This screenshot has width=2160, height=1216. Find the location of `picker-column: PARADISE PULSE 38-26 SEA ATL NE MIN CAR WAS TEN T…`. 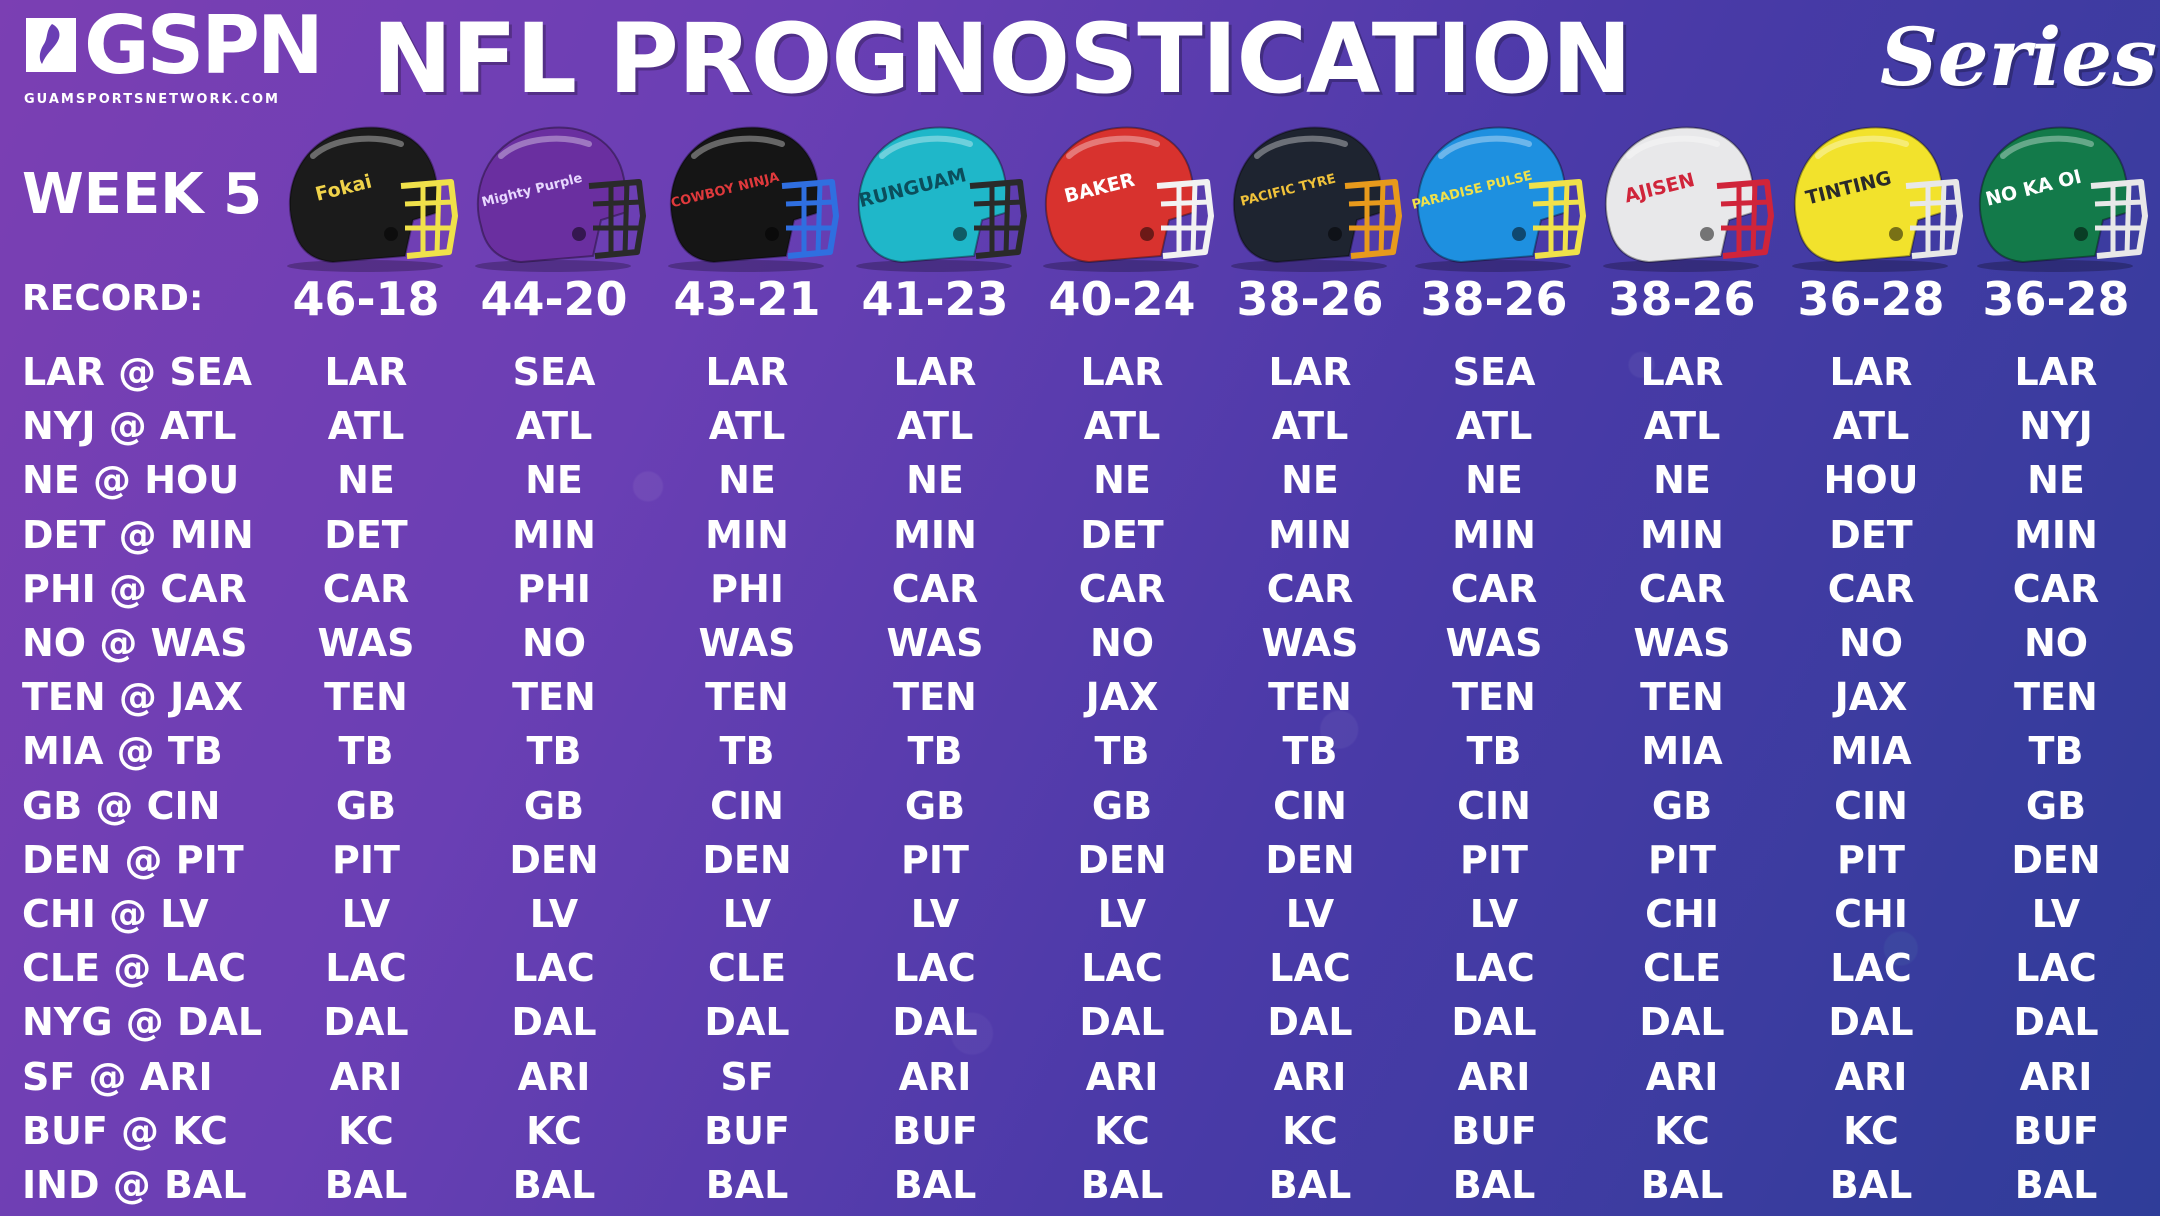

picker-column: PARADISE PULSE 38-26 SEA ATL NE MIN CAR WAS TEN T… is located at coordinates (1495, 608).